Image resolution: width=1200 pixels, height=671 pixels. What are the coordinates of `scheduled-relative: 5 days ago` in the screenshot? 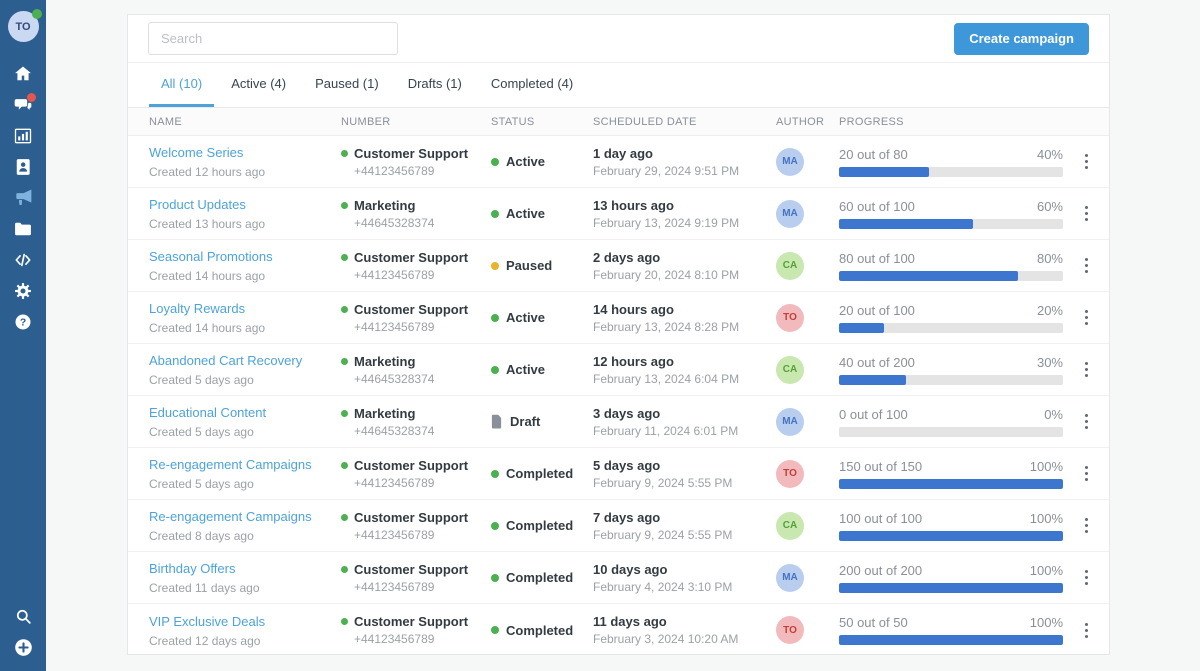 It's located at (627, 465).